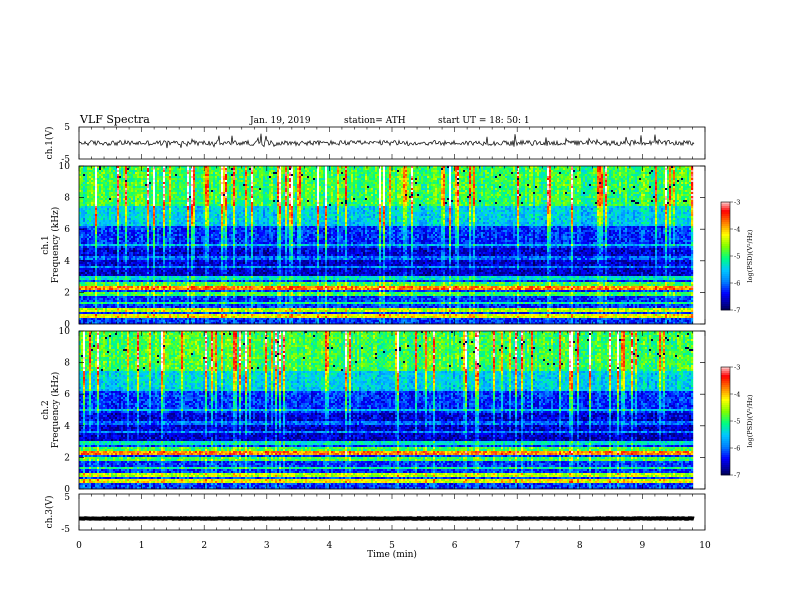  What do you see at coordinates (49, 512) in the screenshot?
I see `ch3-waveform-ylabel: ch.3(V)` at bounding box center [49, 512].